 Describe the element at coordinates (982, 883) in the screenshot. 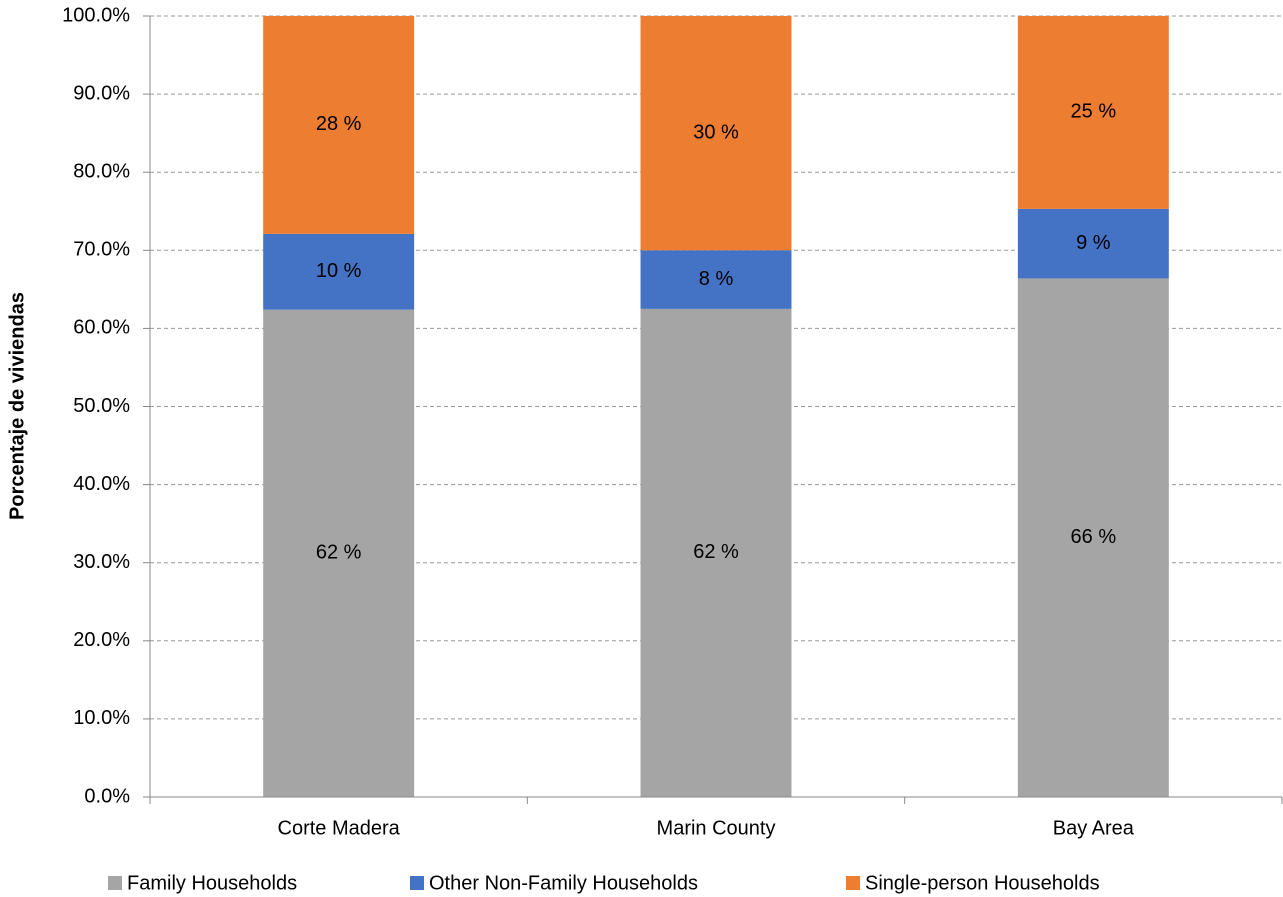

I see `legend-label: Single-person Households` at that location.